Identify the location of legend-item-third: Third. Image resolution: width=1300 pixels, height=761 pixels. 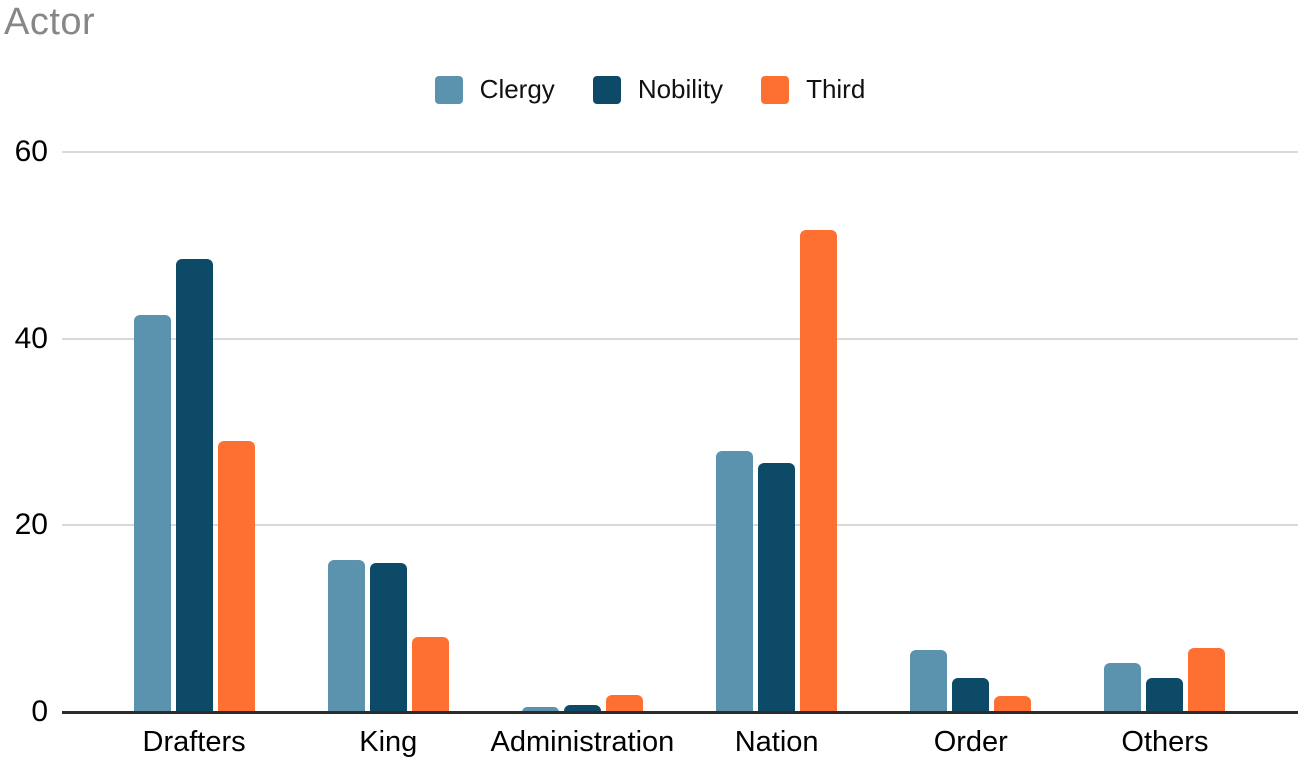
(813, 89).